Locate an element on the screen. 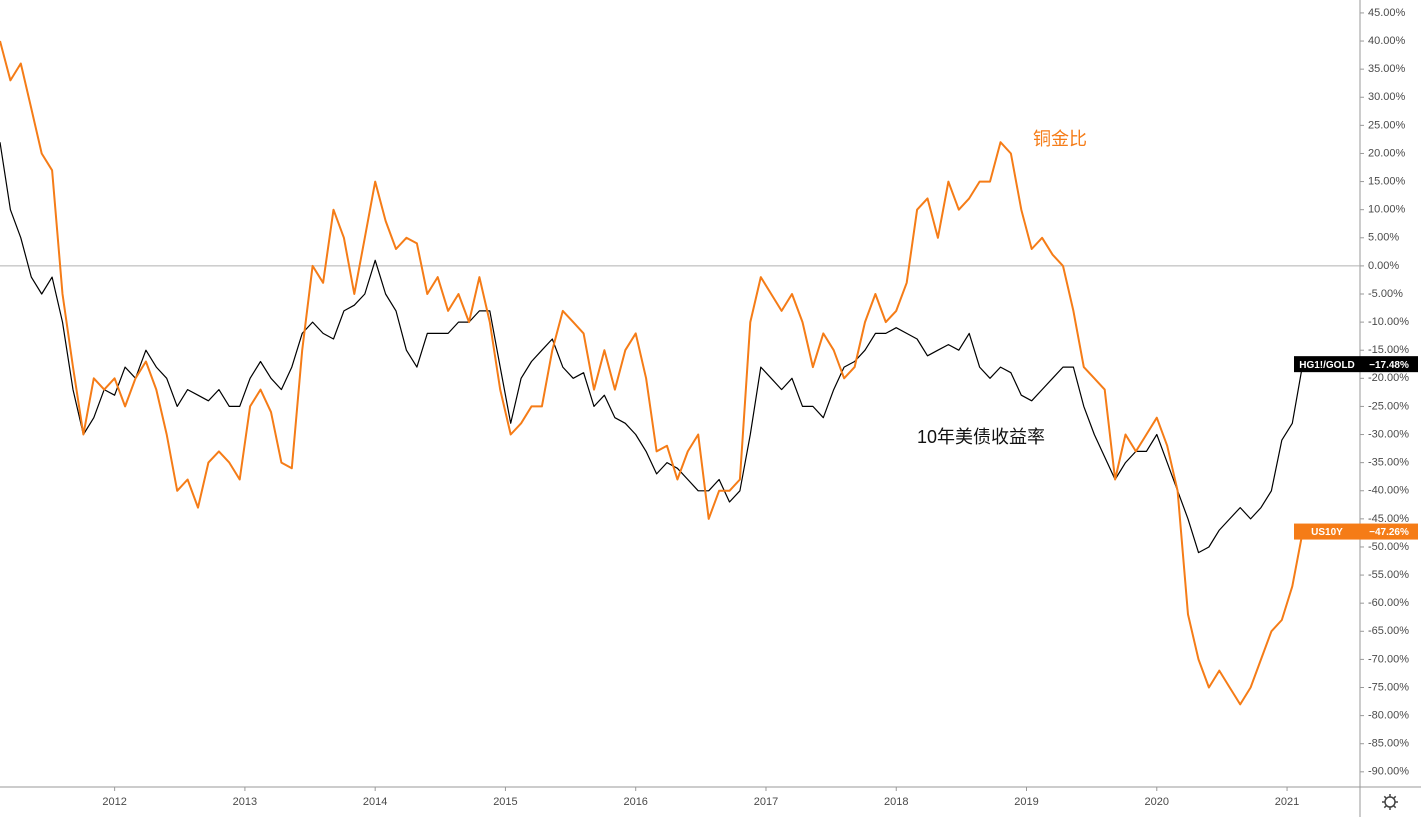 This screenshot has width=1421, height=817. y-tick-label: 15.00% is located at coordinates (1387, 181).